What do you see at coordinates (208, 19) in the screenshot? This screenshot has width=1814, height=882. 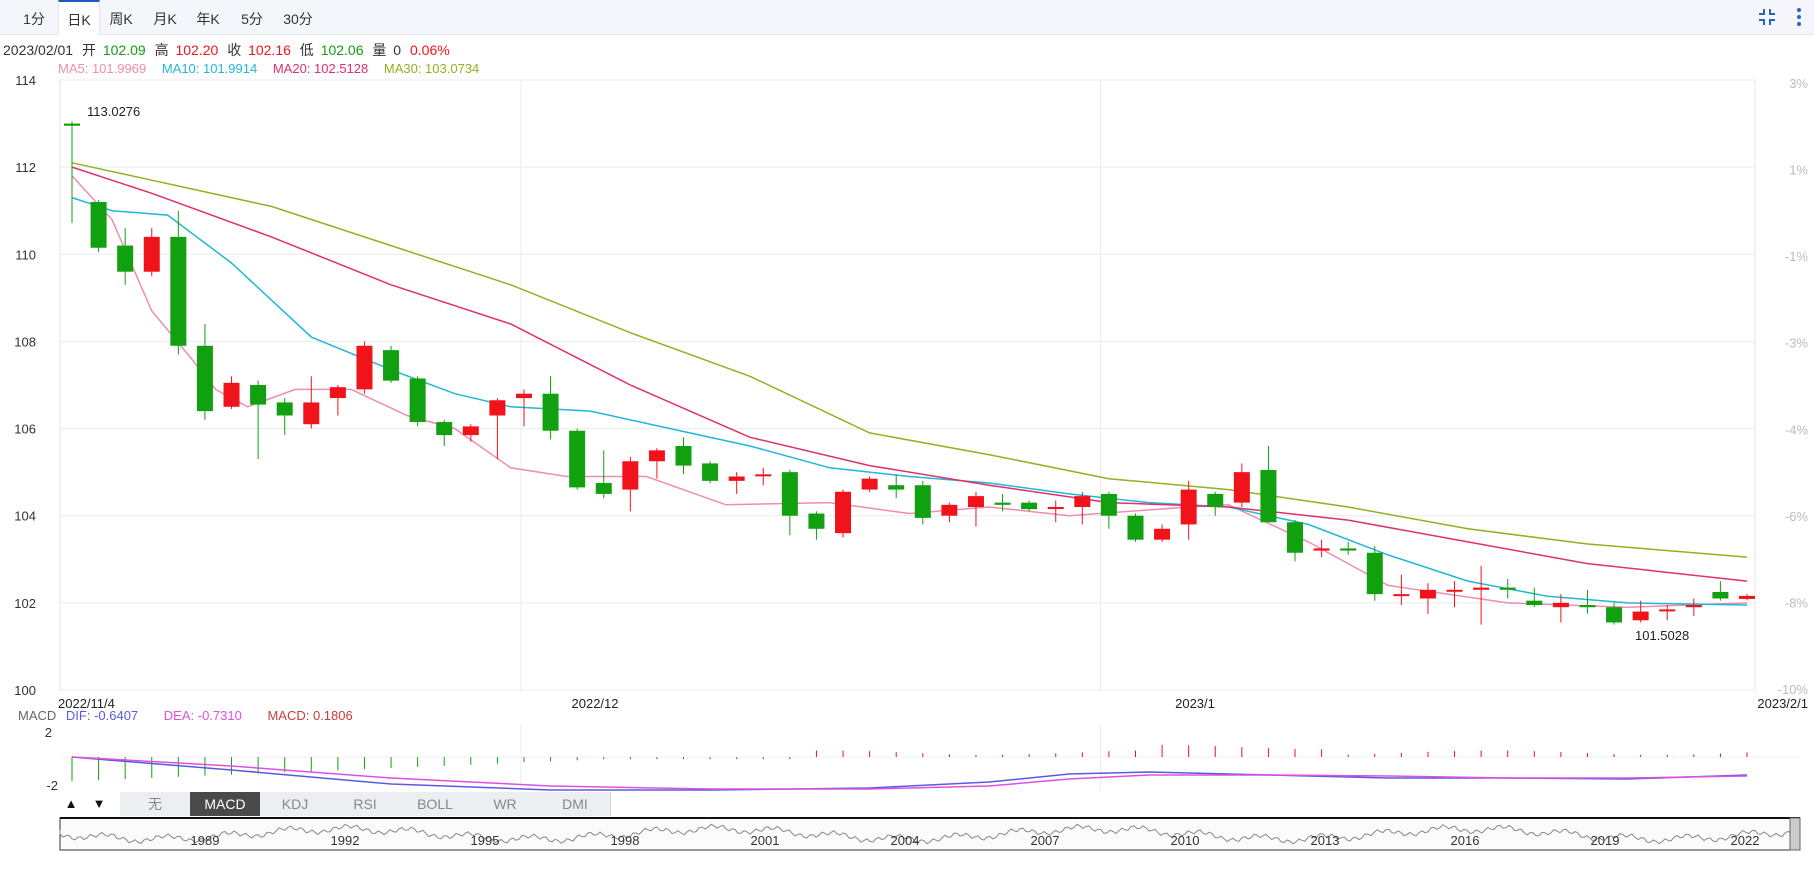 I see `tab-yearly-k: 年K` at bounding box center [208, 19].